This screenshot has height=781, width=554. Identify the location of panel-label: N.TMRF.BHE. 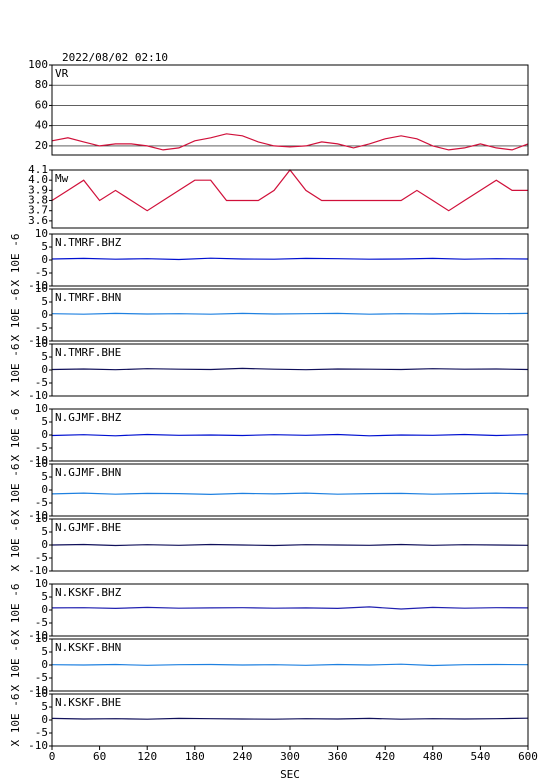
(88, 352).